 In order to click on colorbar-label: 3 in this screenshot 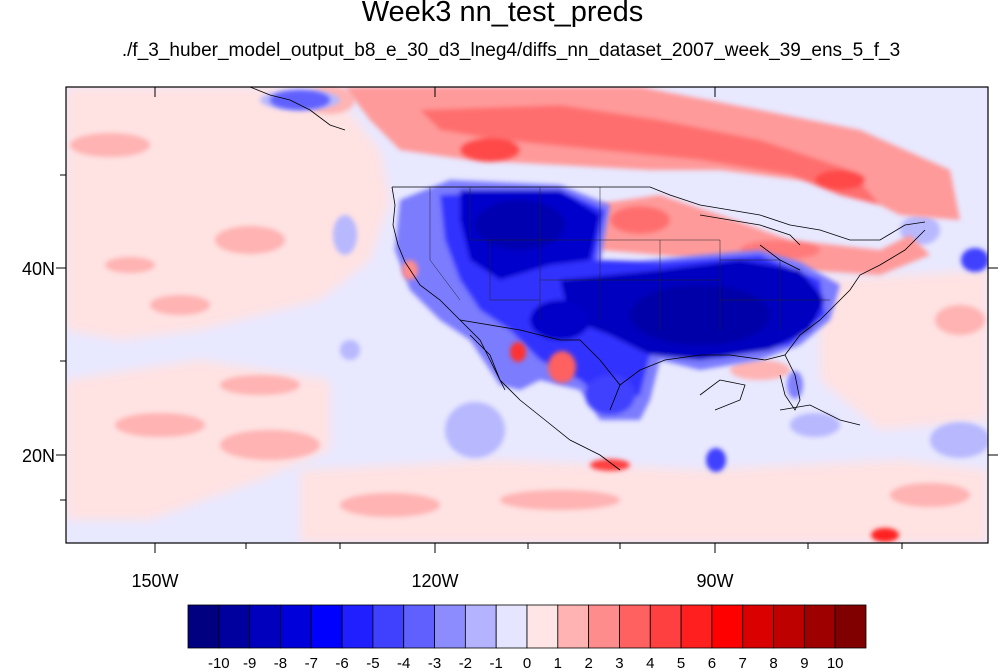, I will do `click(619, 663)`.